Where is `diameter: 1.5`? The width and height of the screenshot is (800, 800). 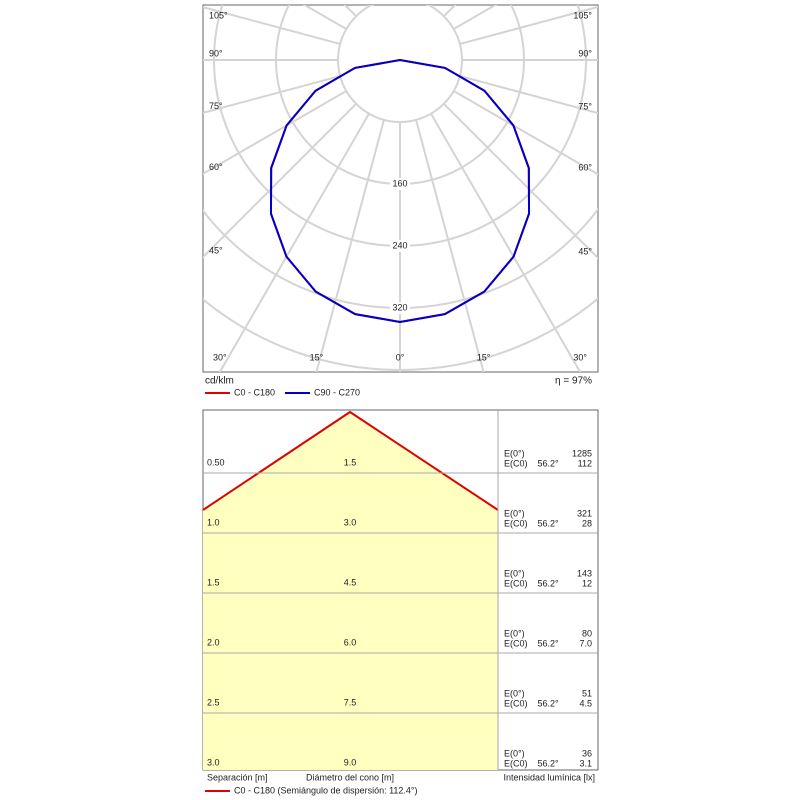
diameter: 1.5 is located at coordinates (350, 462).